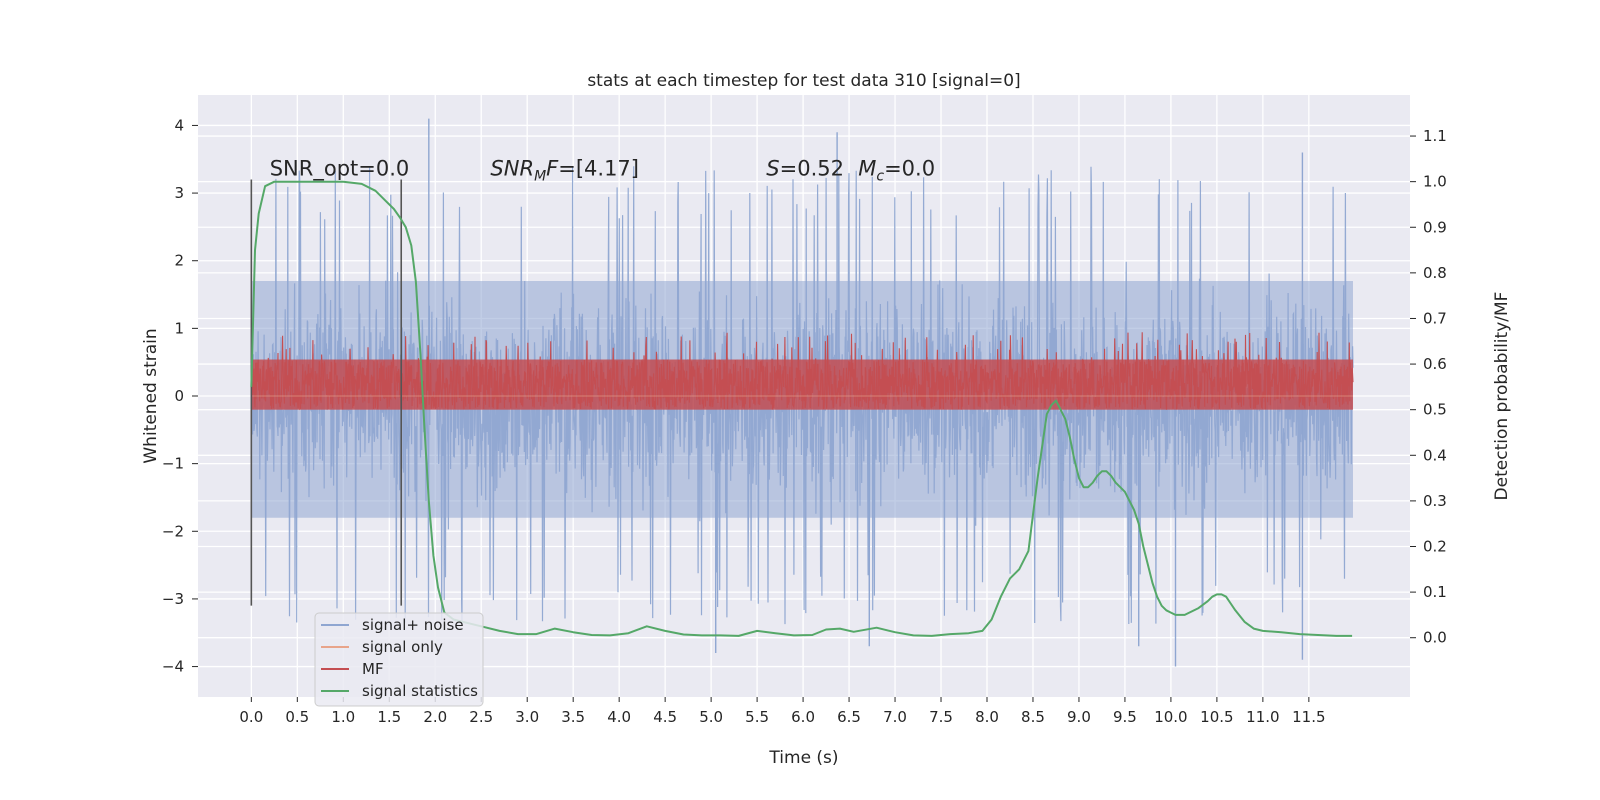  Describe the element at coordinates (665, 717) in the screenshot. I see `x-tick-label: 4.5` at that location.